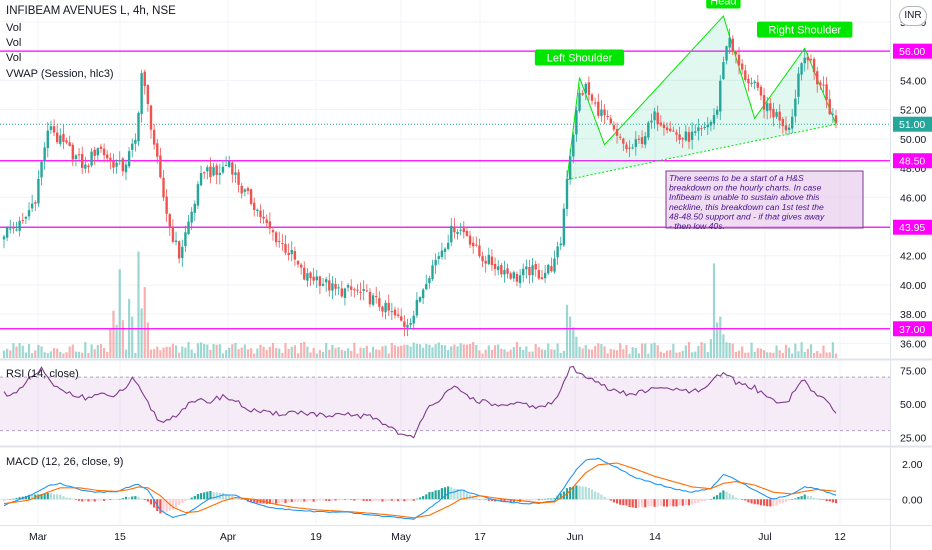 The image size is (932, 550). Describe the element at coordinates (65, 462) in the screenshot. I see `macd-label: MACD (12, 26, close, 9)` at that location.